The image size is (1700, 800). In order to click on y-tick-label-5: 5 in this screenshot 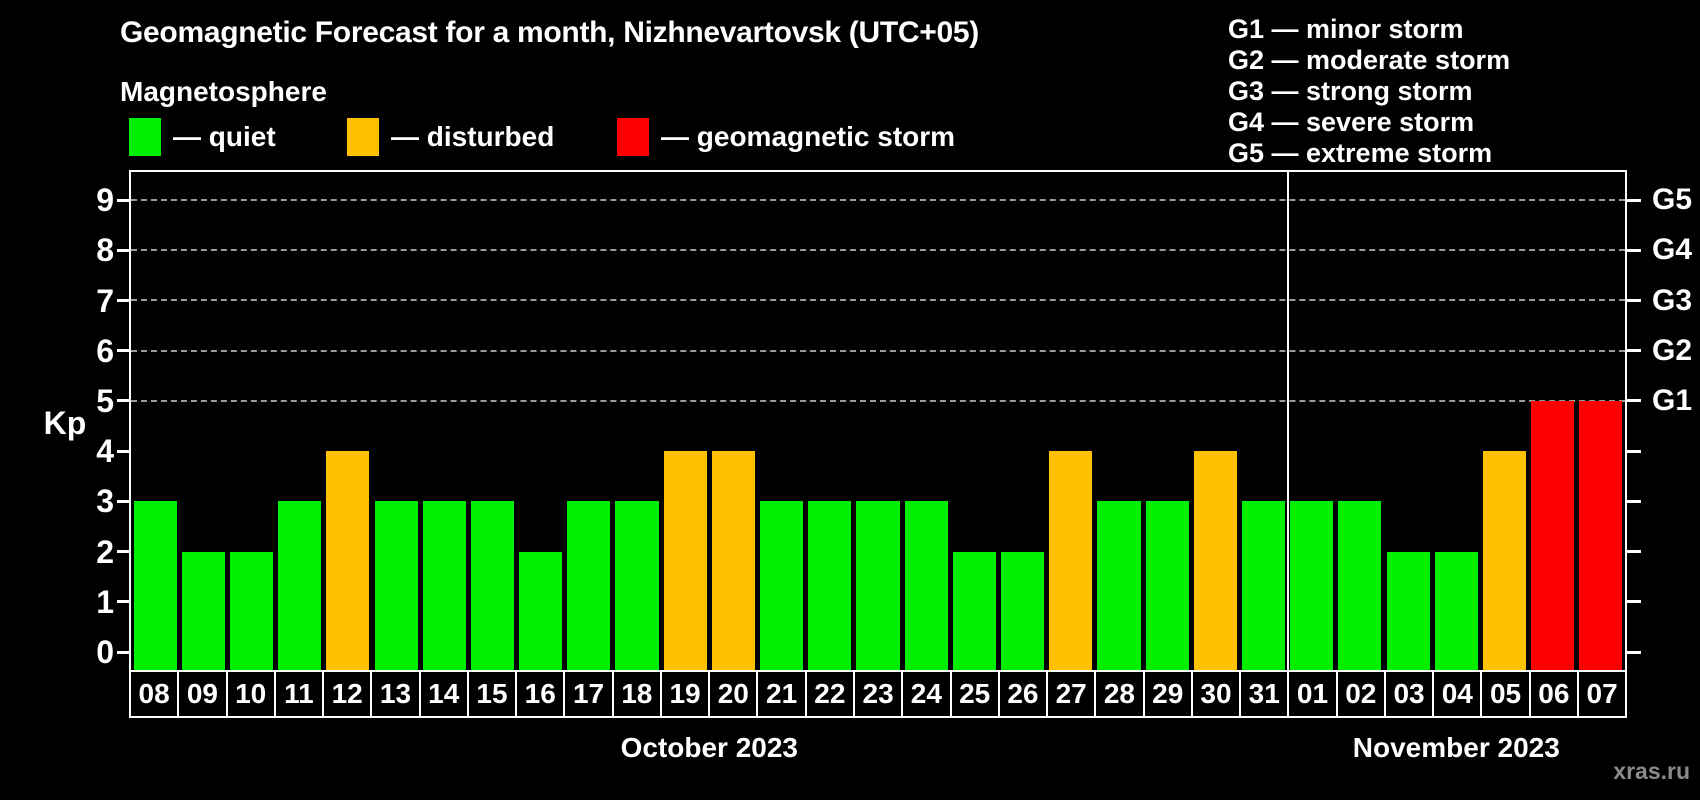, I will do `click(105, 400)`.